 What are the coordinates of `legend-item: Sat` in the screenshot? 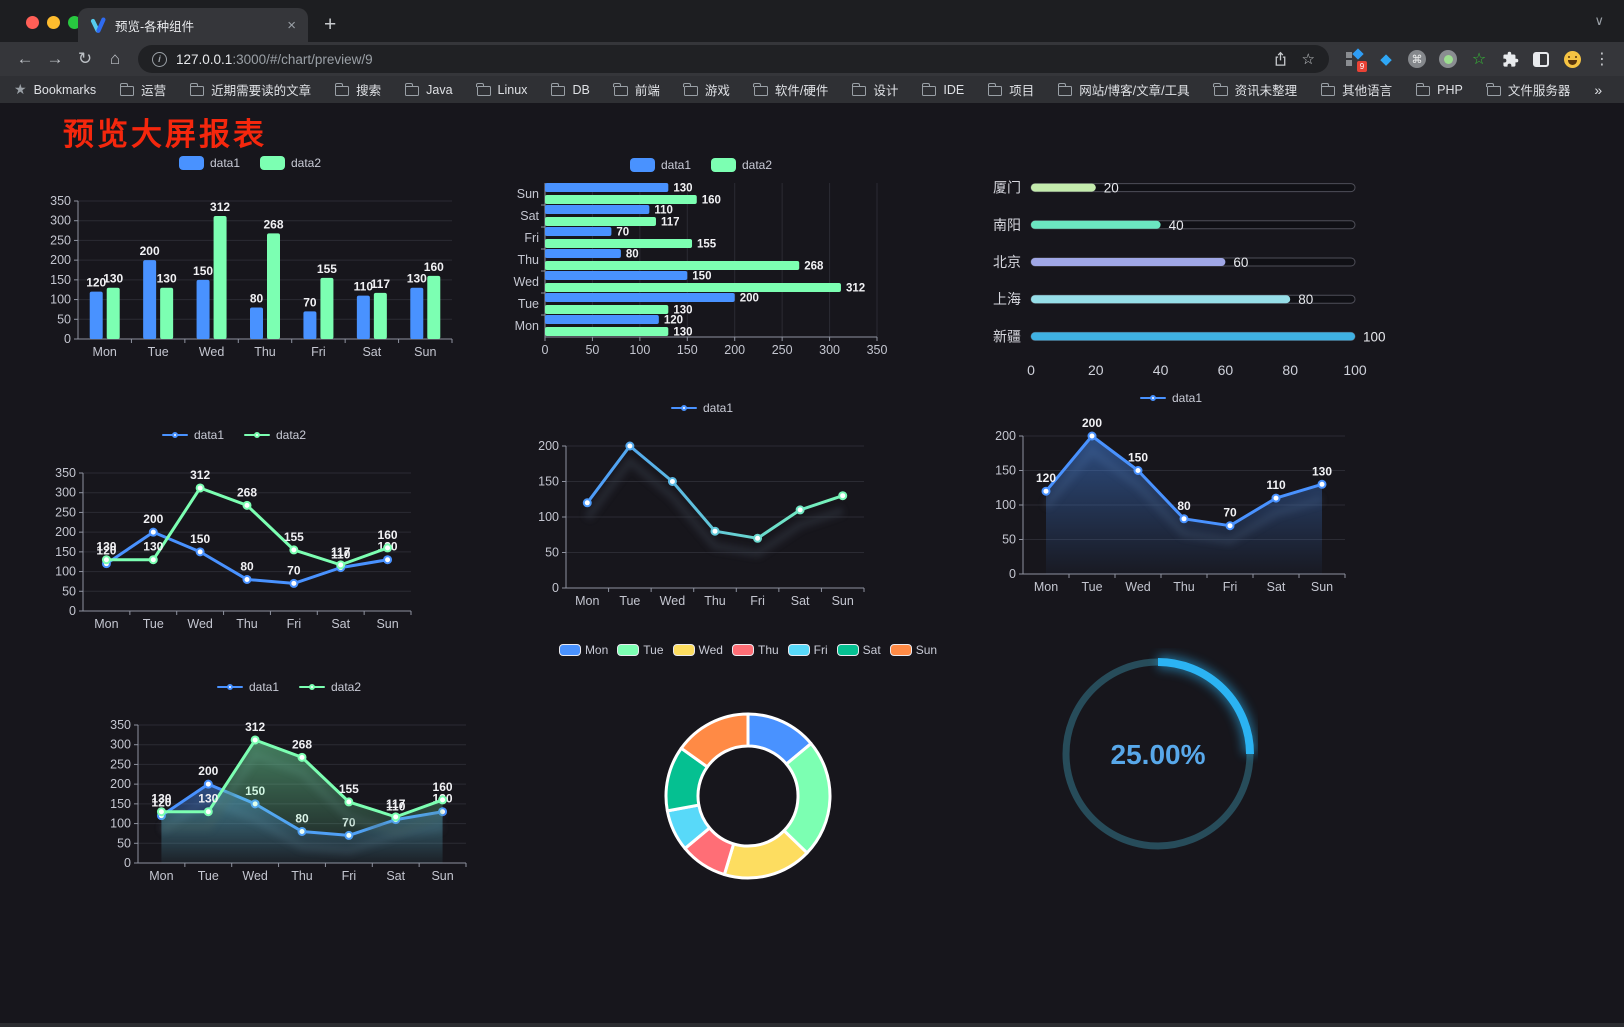 It's located at (858, 650).